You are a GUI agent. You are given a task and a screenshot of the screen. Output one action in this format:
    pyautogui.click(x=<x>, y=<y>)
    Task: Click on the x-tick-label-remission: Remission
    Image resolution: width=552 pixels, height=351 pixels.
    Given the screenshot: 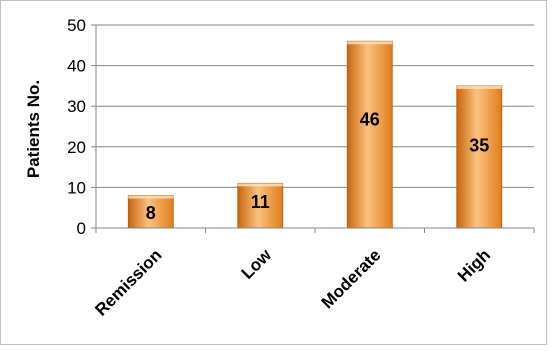 What is the action you would take?
    pyautogui.click(x=128, y=282)
    